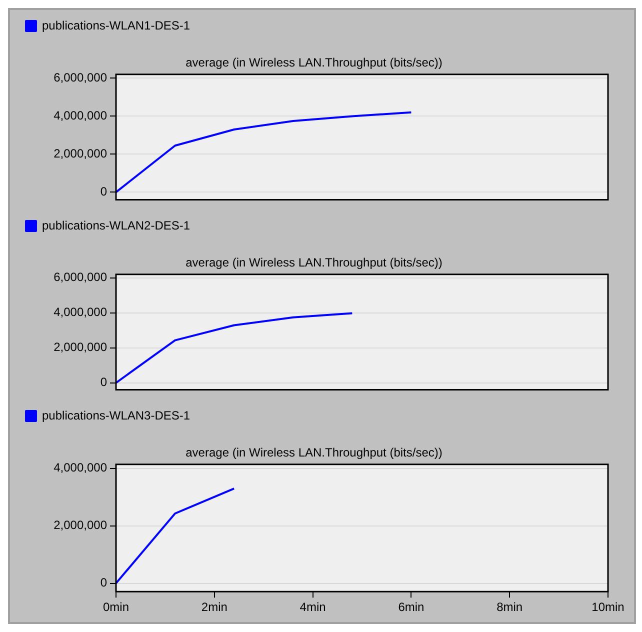  I want to click on legend-label: publications-WLAN3-DES-1, so click(116, 415).